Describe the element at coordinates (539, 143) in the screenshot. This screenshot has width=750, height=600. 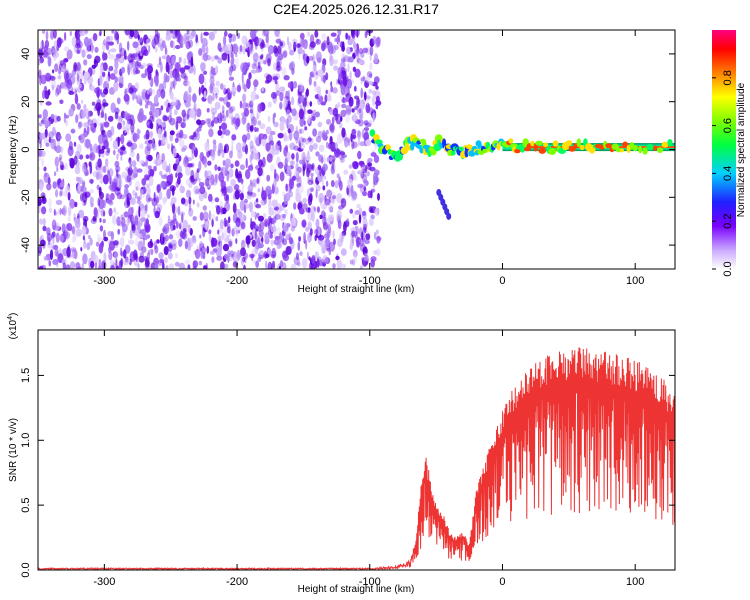
I see `track-blob` at that location.